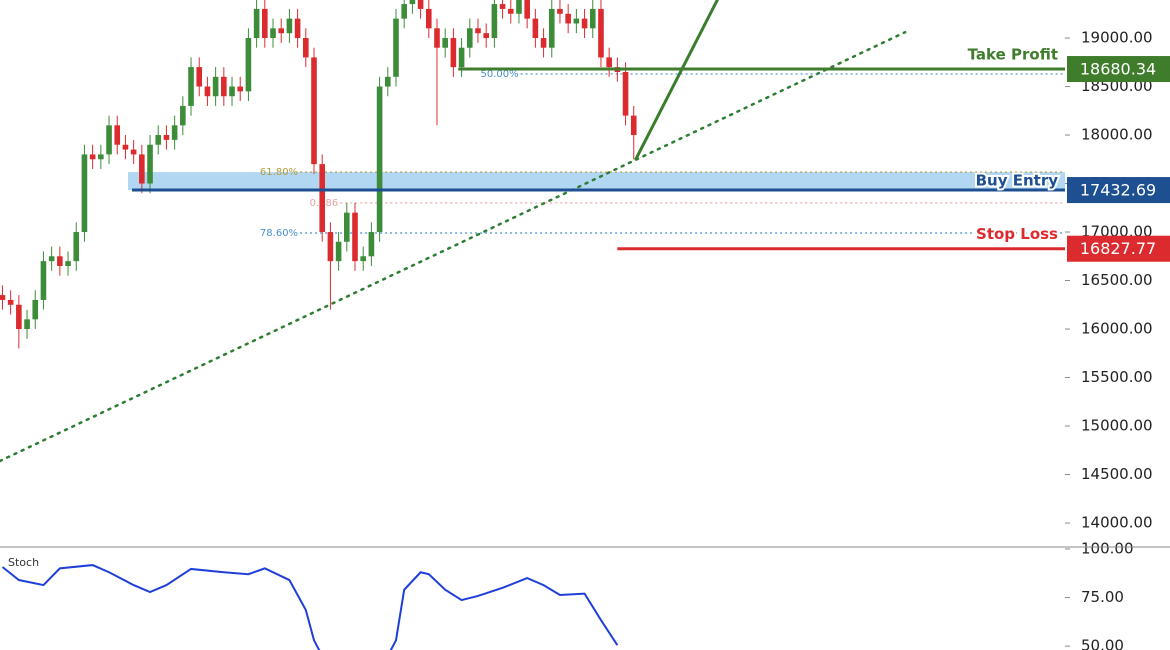  I want to click on level-label: Take Profit, so click(1013, 55).